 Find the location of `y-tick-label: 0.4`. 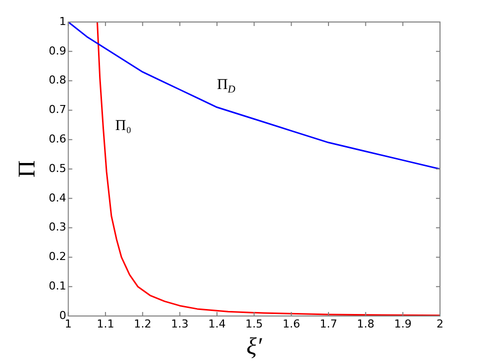

y-tick-label: 0.4 is located at coordinates (57, 197).